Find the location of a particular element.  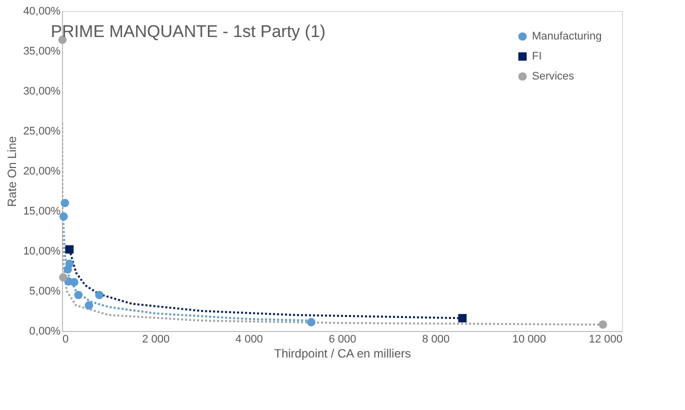

legend-label: FI is located at coordinates (537, 56).